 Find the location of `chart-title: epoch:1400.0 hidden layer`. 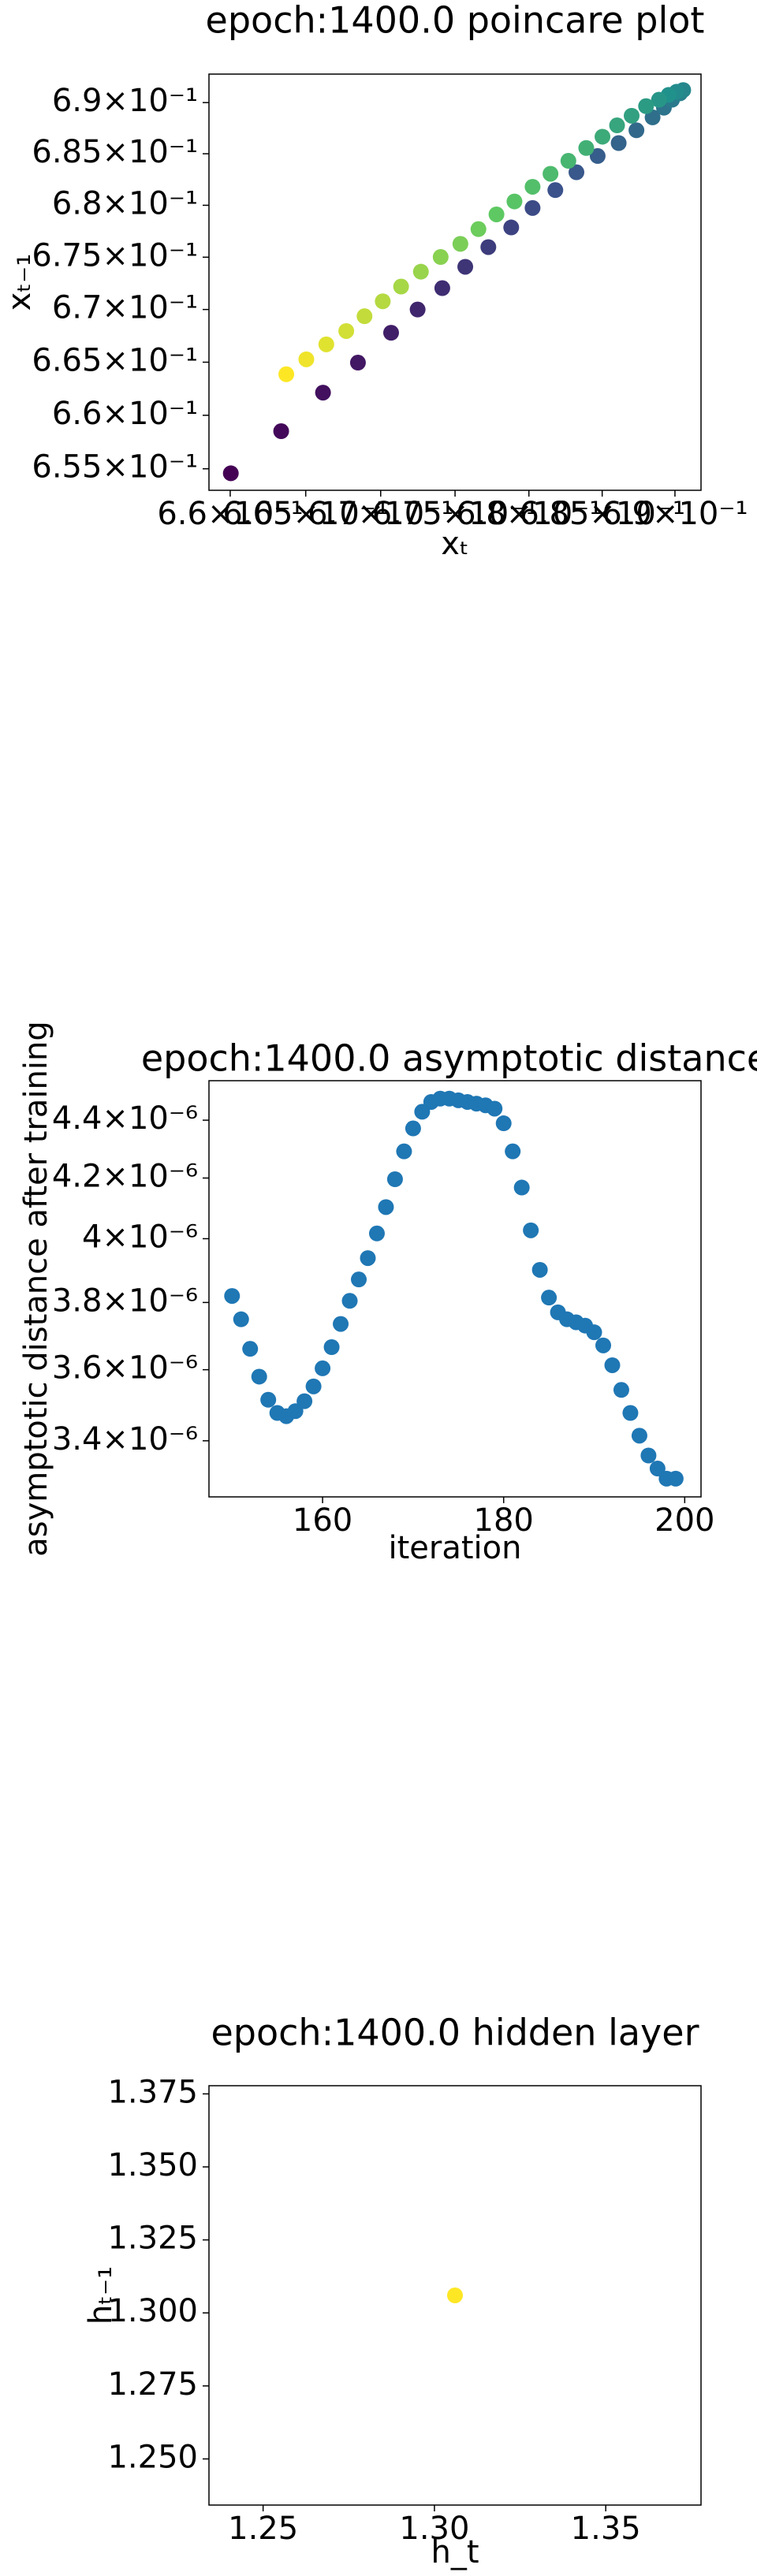

chart-title: epoch:1400.0 hidden layer is located at coordinates (455, 2033).